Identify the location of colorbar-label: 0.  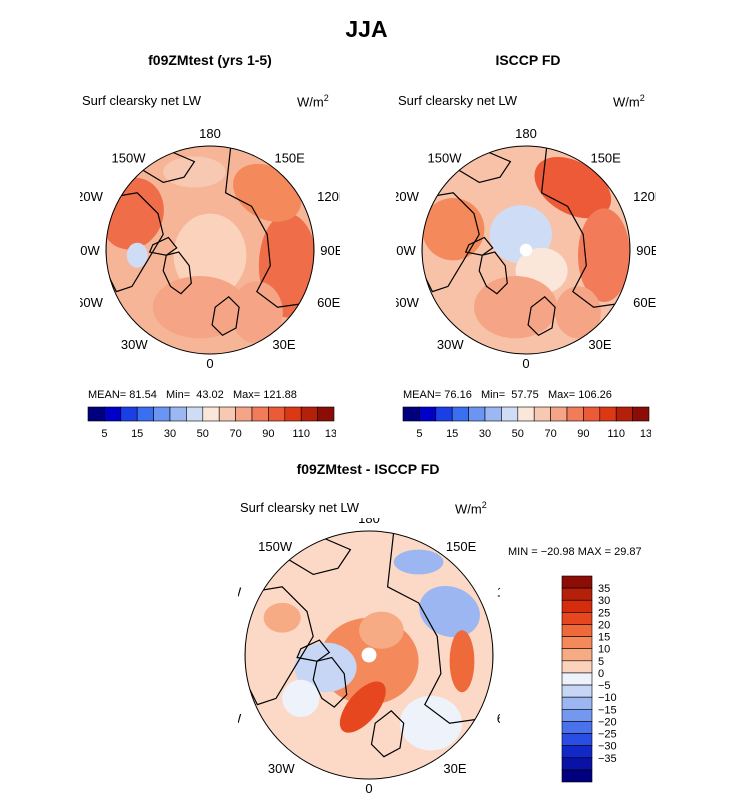
(601, 674).